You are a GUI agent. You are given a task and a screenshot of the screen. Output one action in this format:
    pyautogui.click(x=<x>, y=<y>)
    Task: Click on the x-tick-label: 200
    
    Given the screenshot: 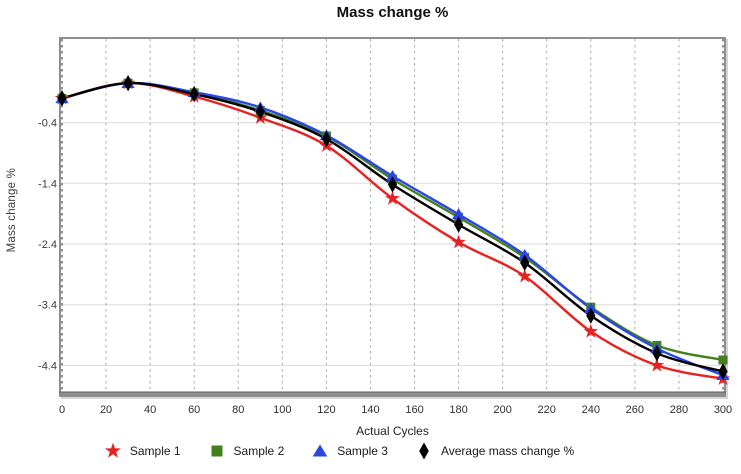 What is the action you would take?
    pyautogui.click(x=502, y=410)
    